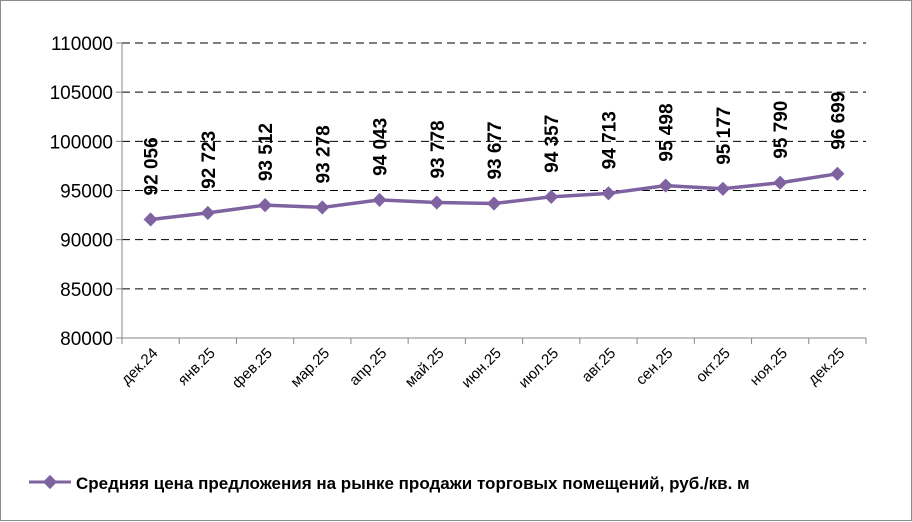  What do you see at coordinates (86, 241) in the screenshot?
I see `y-tick-label: 90000` at bounding box center [86, 241].